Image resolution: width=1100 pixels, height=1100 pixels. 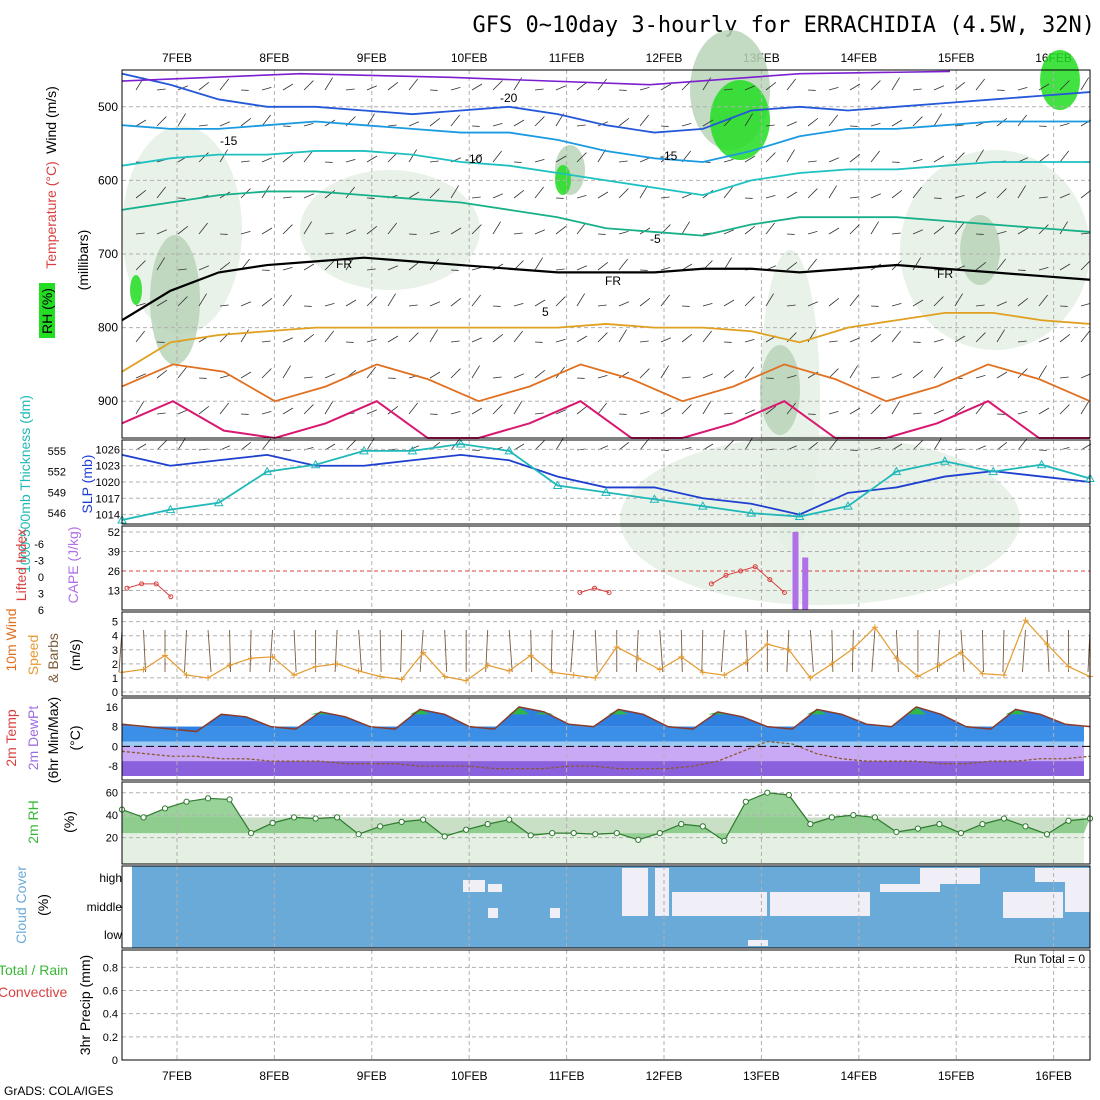 I want to click on axis-label-lifted-index: Lifted Index, so click(x=21, y=565).